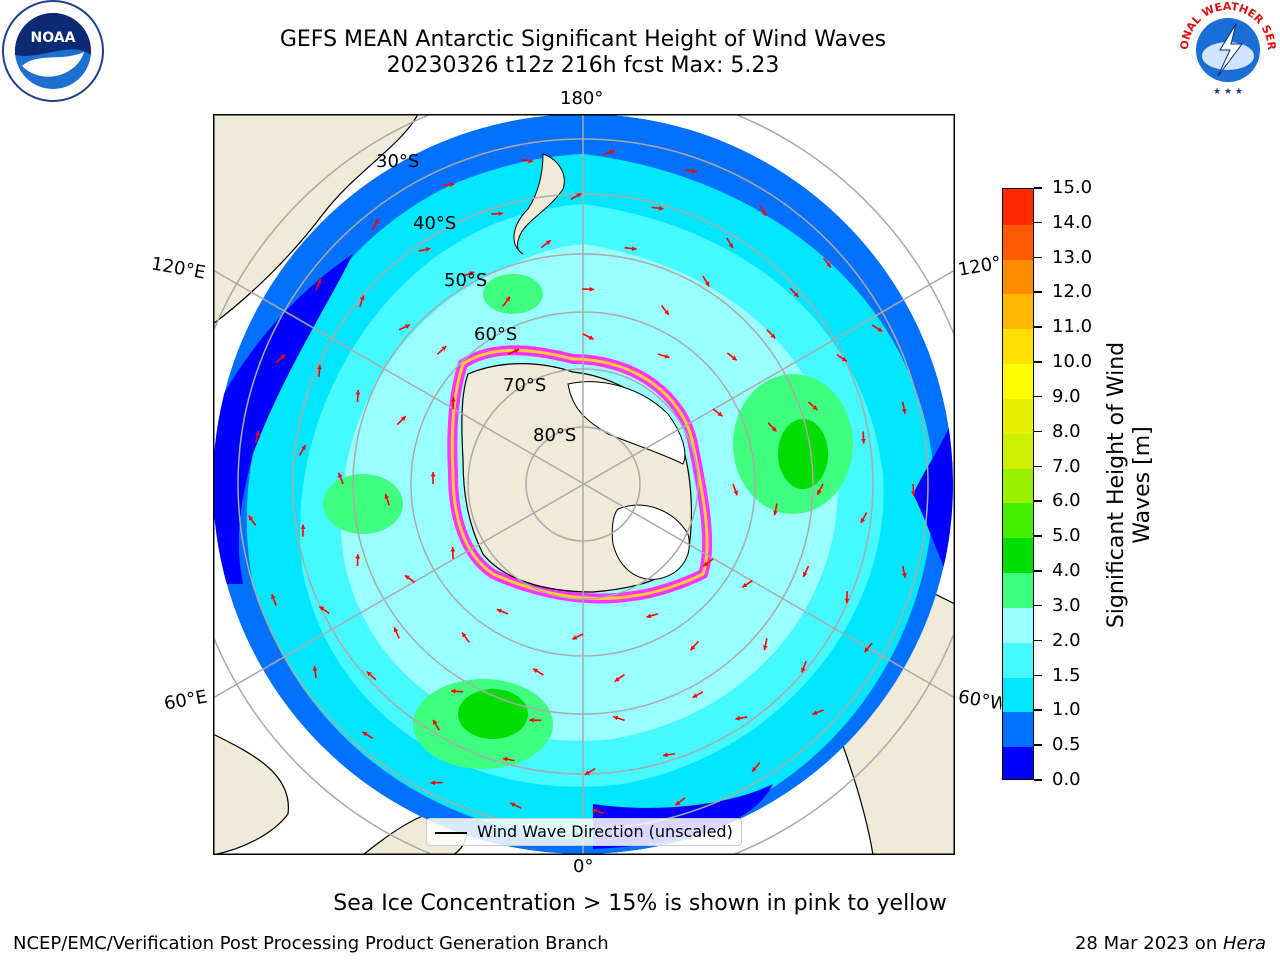 Image resolution: width=1280 pixels, height=960 pixels. What do you see at coordinates (555, 435) in the screenshot?
I see `lat-label-80s: 80°S` at bounding box center [555, 435].